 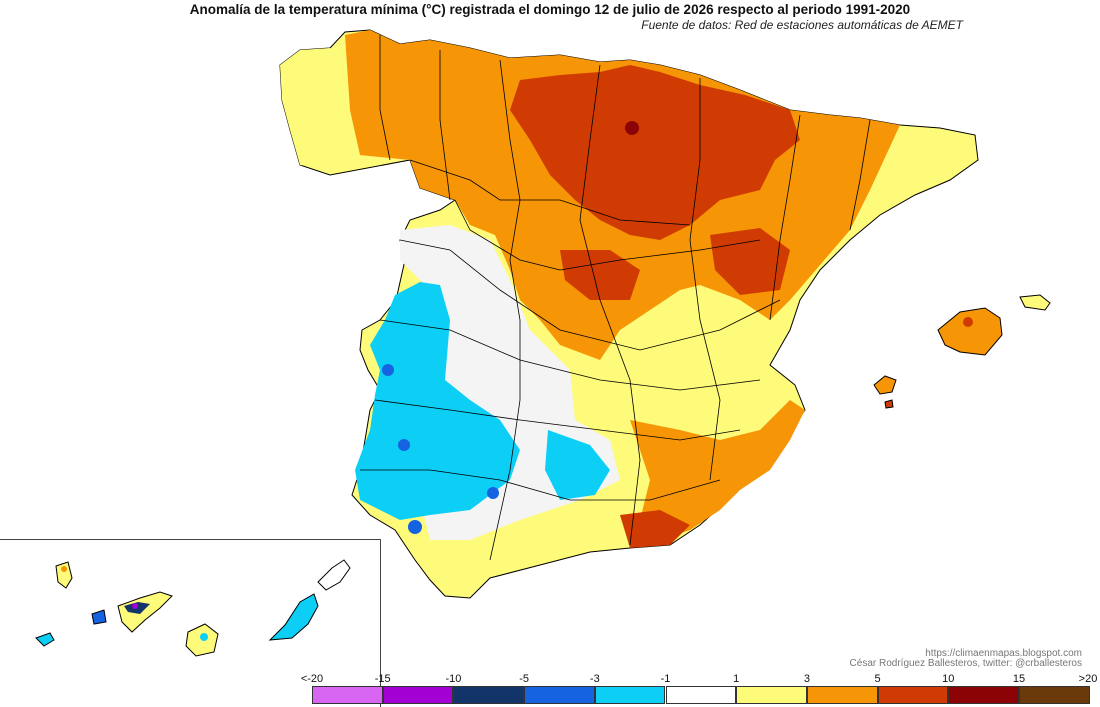 I want to click on anomaly-spot-gran-canaria, so click(x=204, y=637).